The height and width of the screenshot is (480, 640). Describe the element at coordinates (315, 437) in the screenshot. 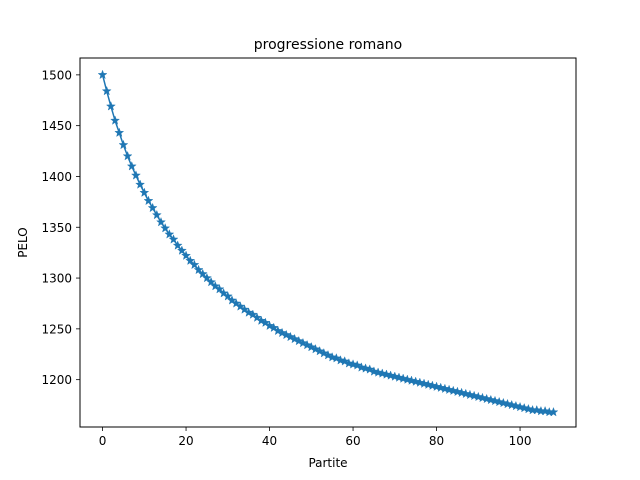

I see `x-axis-ticks: 0 20 40 60 80 100` at that location.